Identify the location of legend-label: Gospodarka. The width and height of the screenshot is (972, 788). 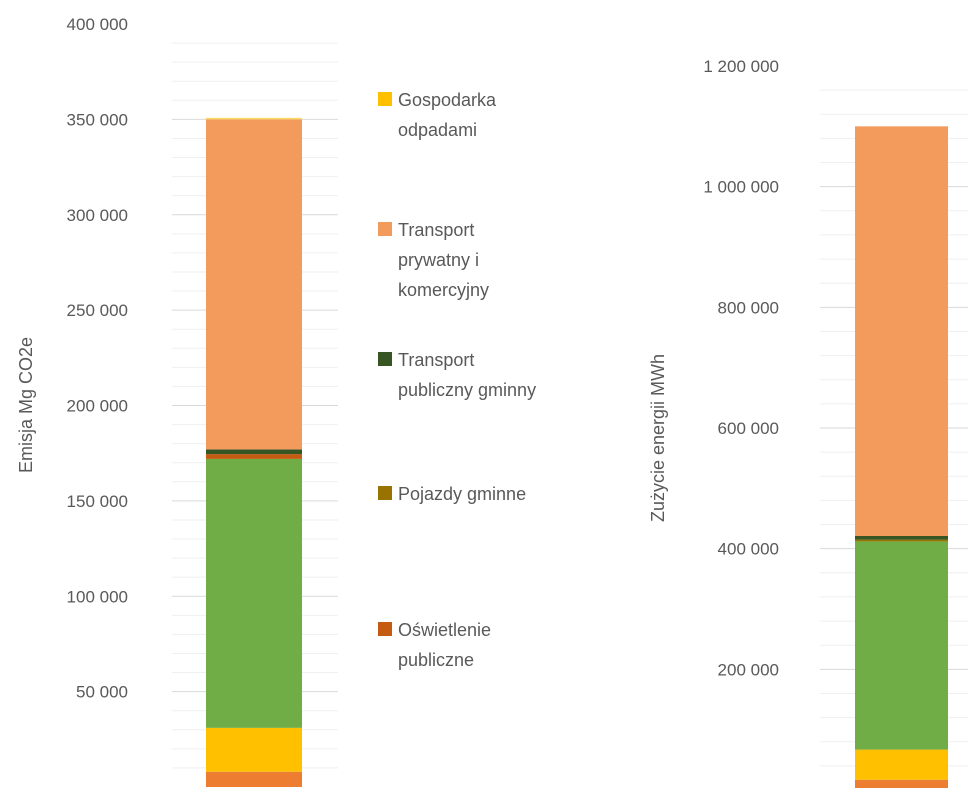
(447, 100).